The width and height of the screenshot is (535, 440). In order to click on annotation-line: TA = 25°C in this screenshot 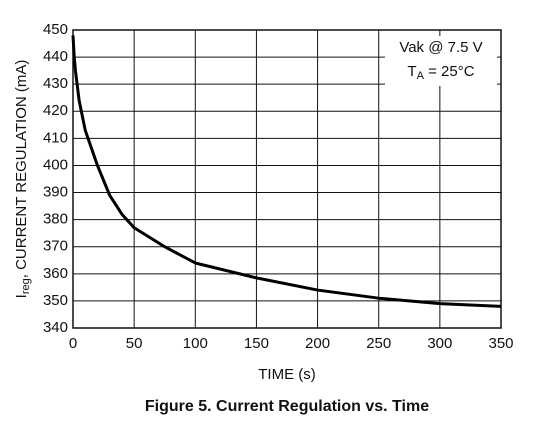, I will do `click(440, 72)`.